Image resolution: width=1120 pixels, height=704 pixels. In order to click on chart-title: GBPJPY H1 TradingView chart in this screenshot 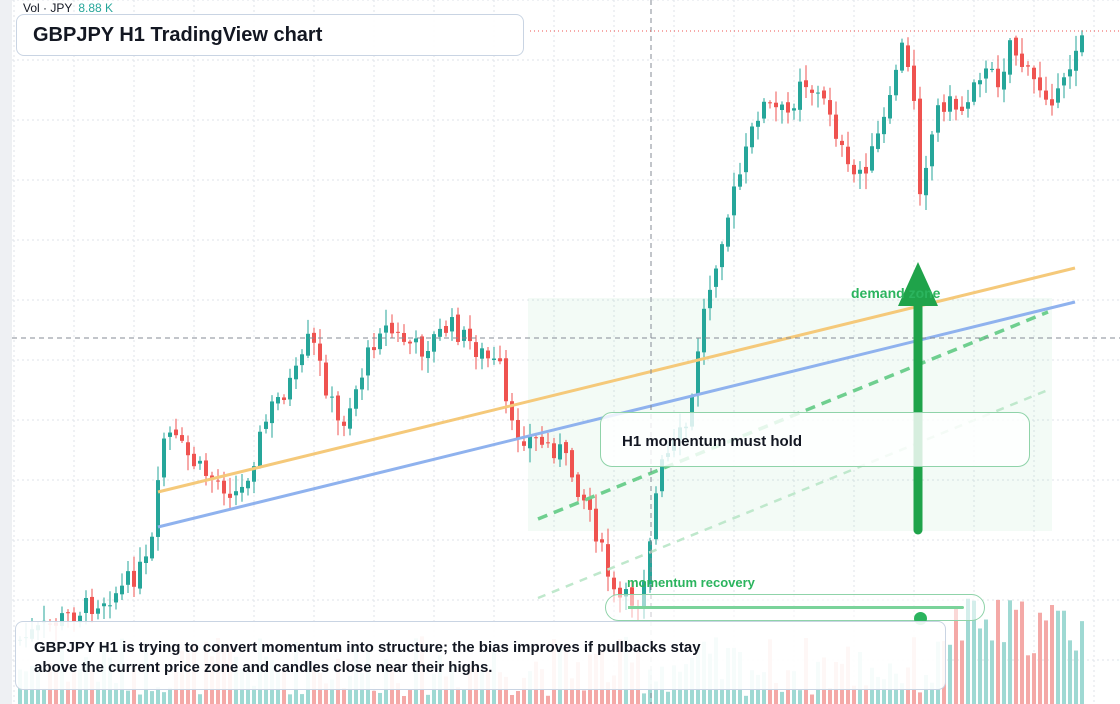, I will do `click(178, 35)`.